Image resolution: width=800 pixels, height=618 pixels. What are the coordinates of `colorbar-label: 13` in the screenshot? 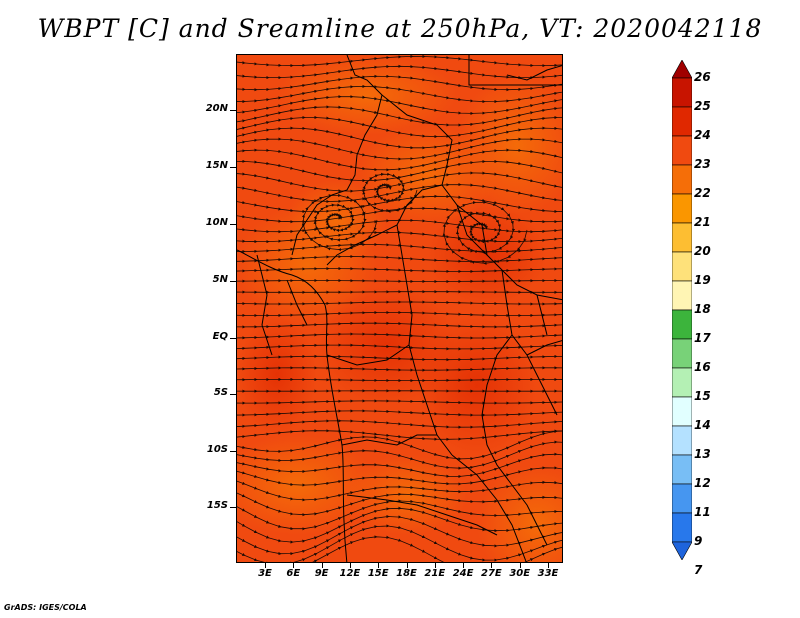 It's located at (702, 454).